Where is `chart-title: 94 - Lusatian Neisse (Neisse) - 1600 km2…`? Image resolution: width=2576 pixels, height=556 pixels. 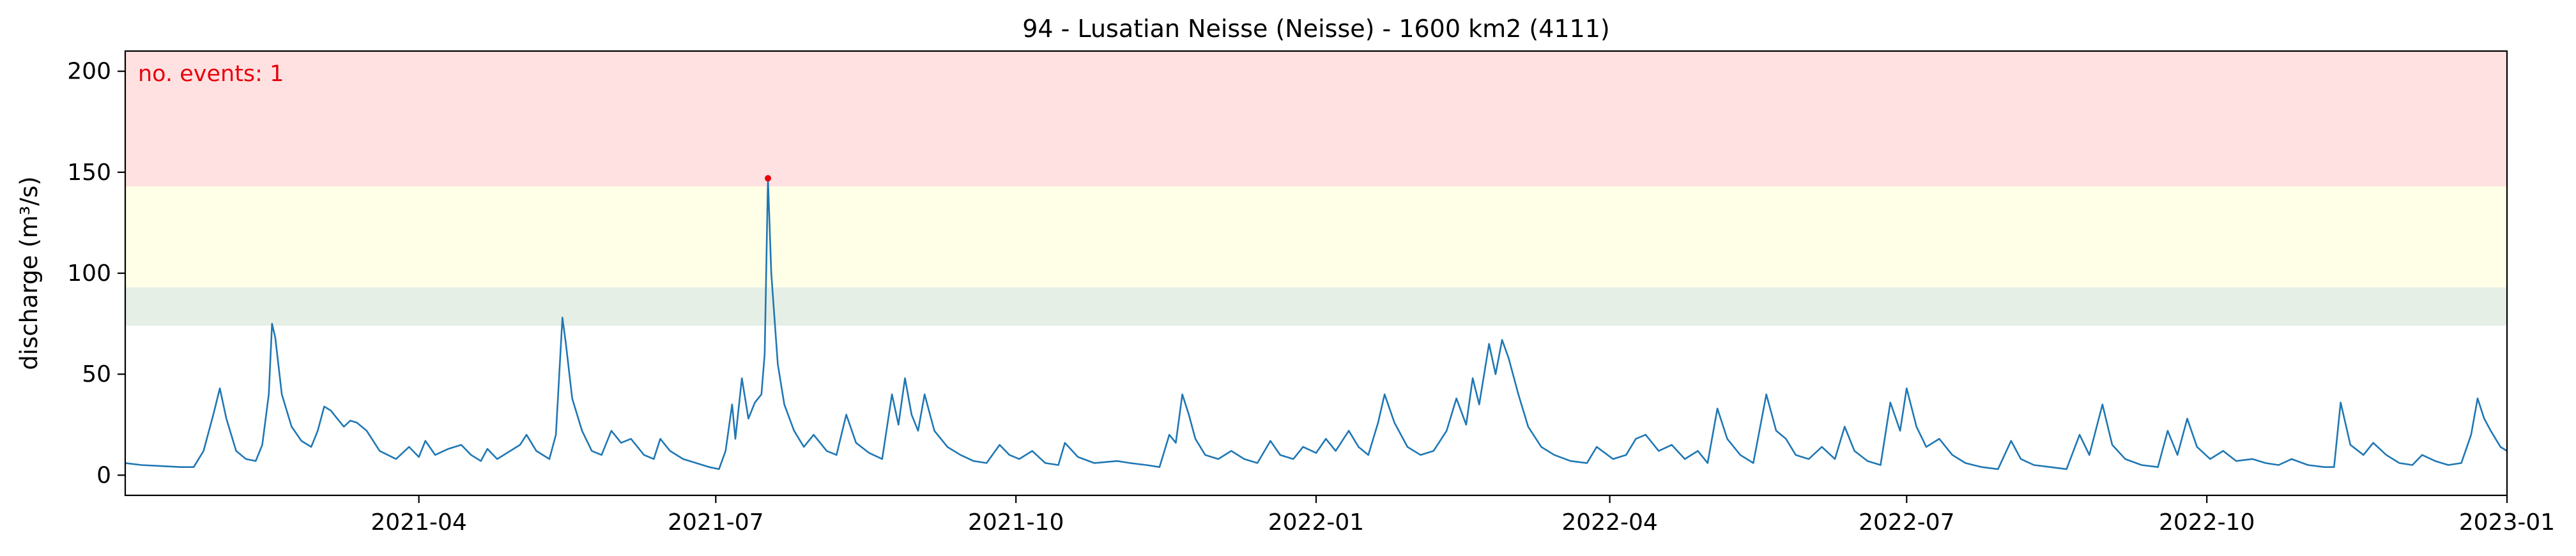 chart-title: 94 - Lusatian Neisse (Neisse) - 1600 km2… is located at coordinates (1316, 29).